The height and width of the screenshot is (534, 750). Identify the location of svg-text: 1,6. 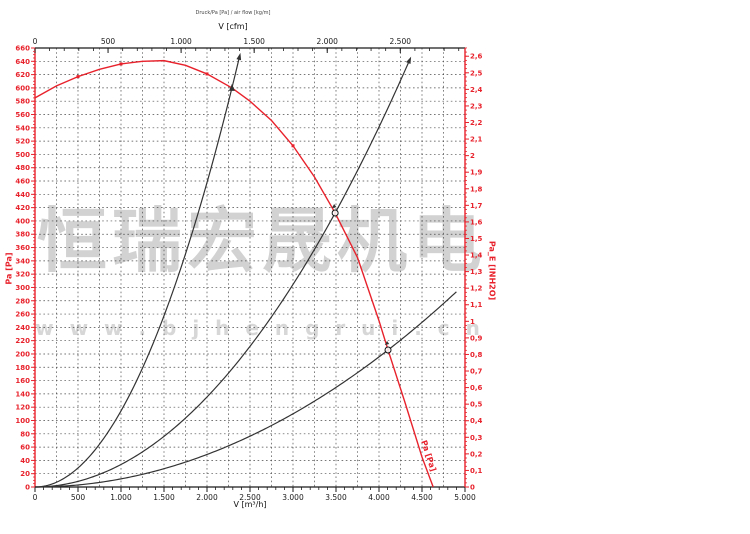
(476, 222).